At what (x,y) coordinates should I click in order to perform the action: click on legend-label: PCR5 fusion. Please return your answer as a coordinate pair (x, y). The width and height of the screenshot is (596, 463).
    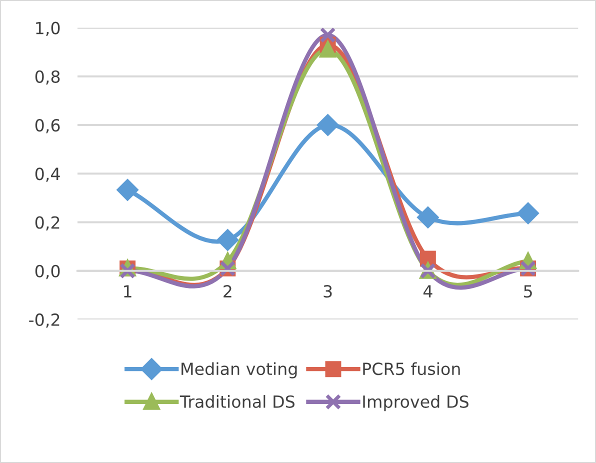
    Looking at the image, I should click on (411, 369).